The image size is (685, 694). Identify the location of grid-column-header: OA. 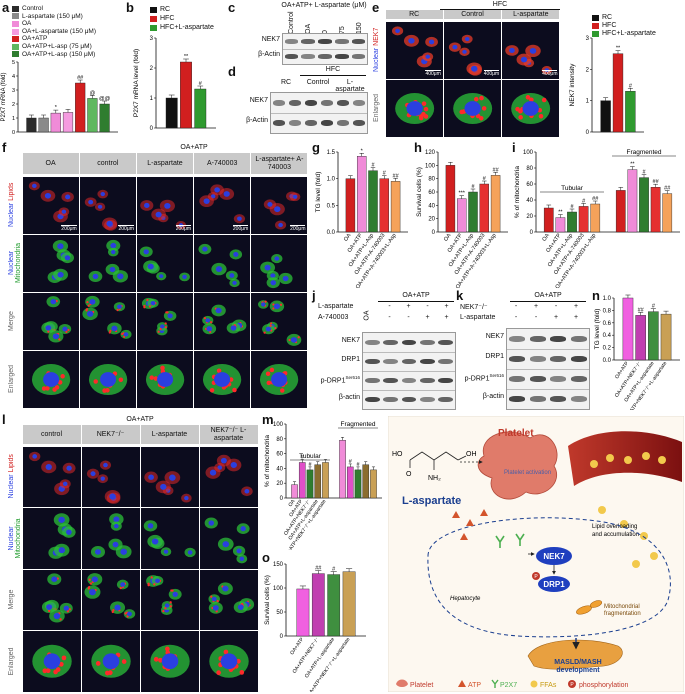
(50, 163).